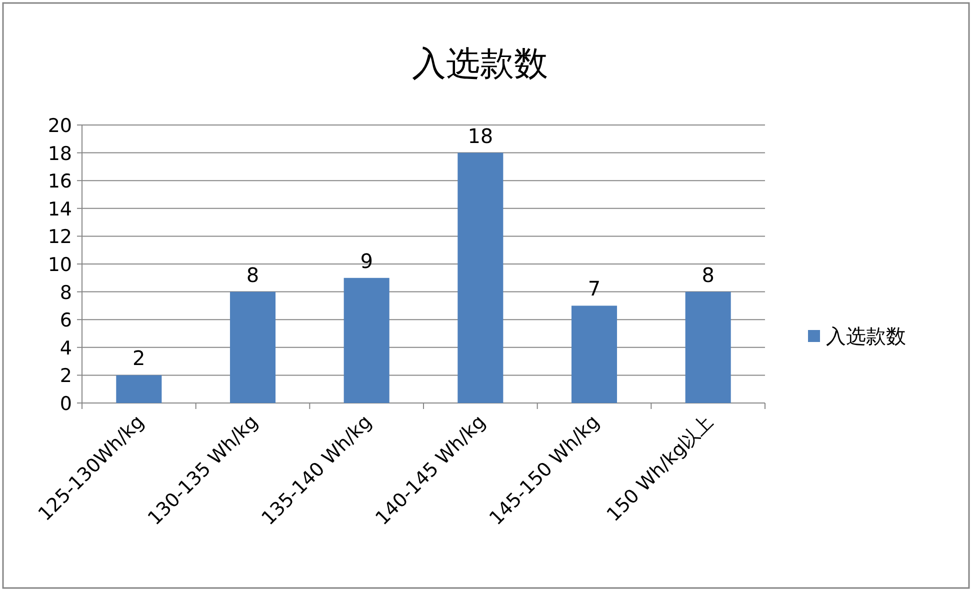  Describe the element at coordinates (866, 336) in the screenshot. I see `legend-label: 入选款数` at that location.